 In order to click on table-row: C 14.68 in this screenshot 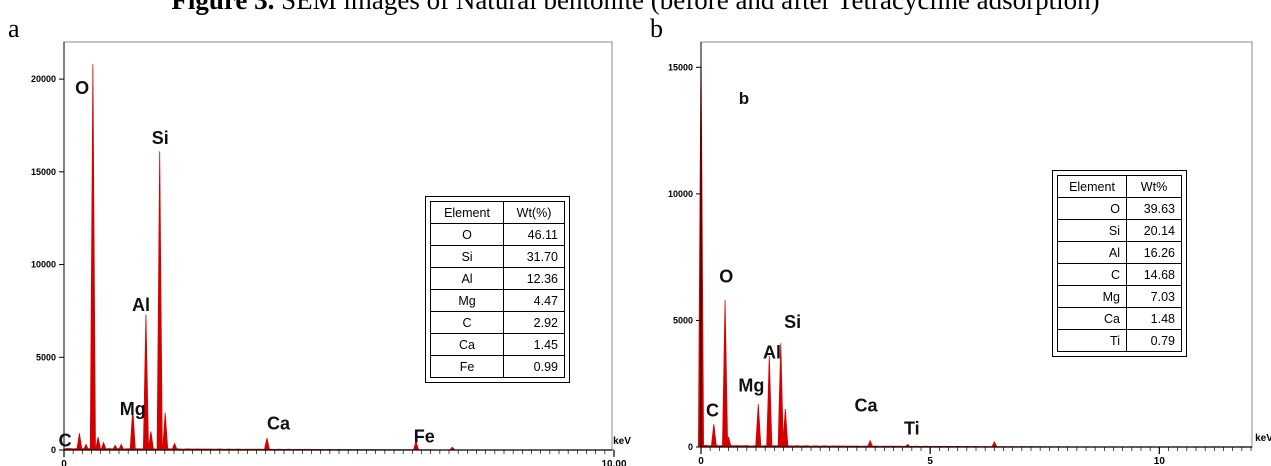, I will do `click(1120, 275)`.